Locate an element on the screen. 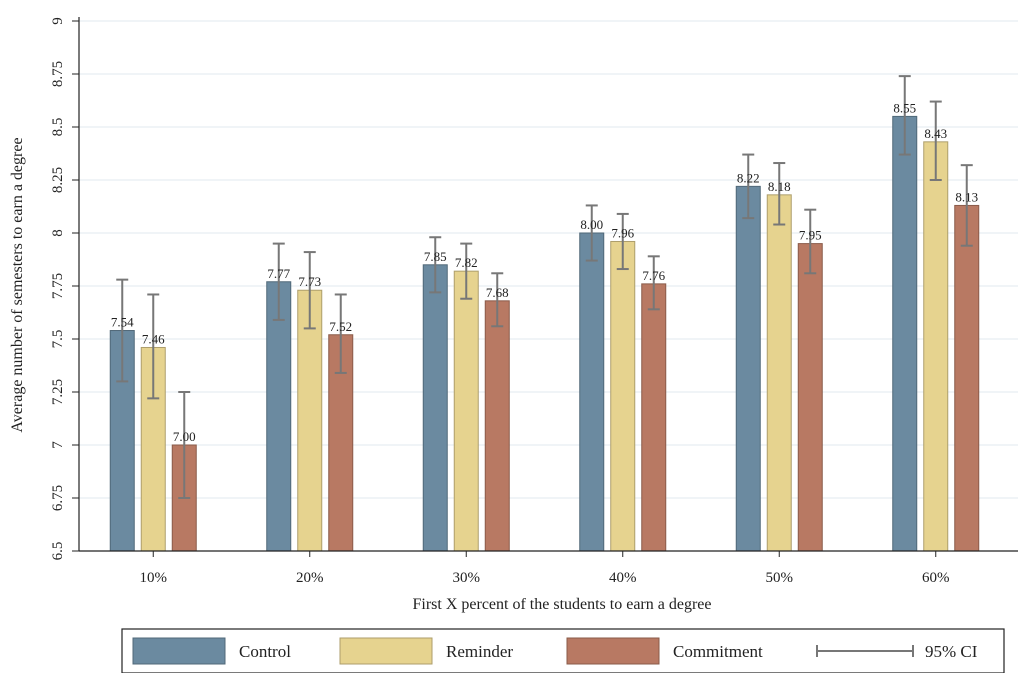  y-tick-label: 6.5 is located at coordinates (58, 551).